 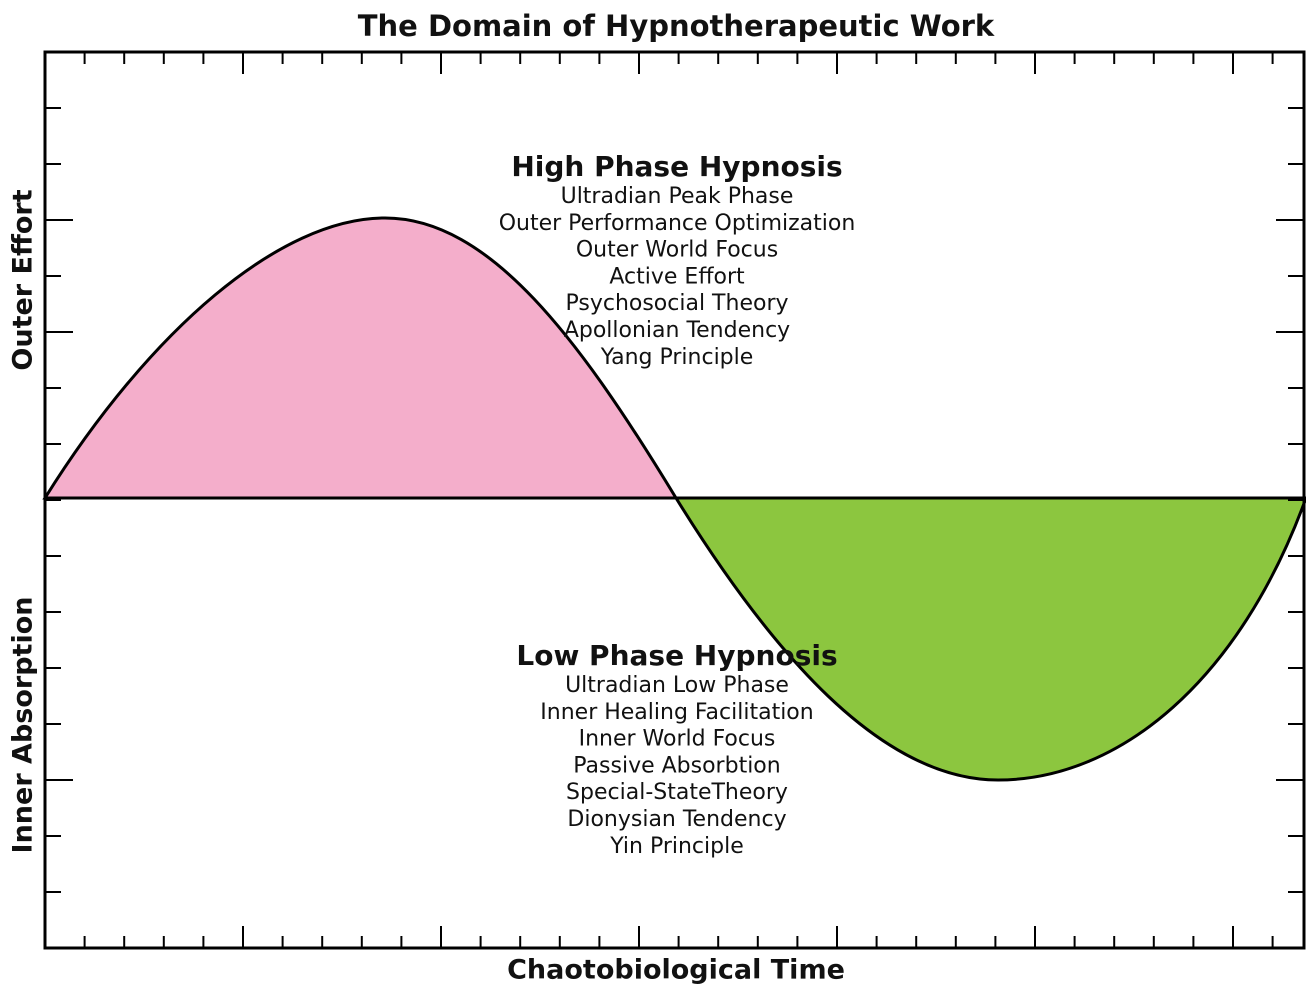 What do you see at coordinates (676, 303) in the screenshot?
I see `phase-line: Psychosocial Theory` at bounding box center [676, 303].